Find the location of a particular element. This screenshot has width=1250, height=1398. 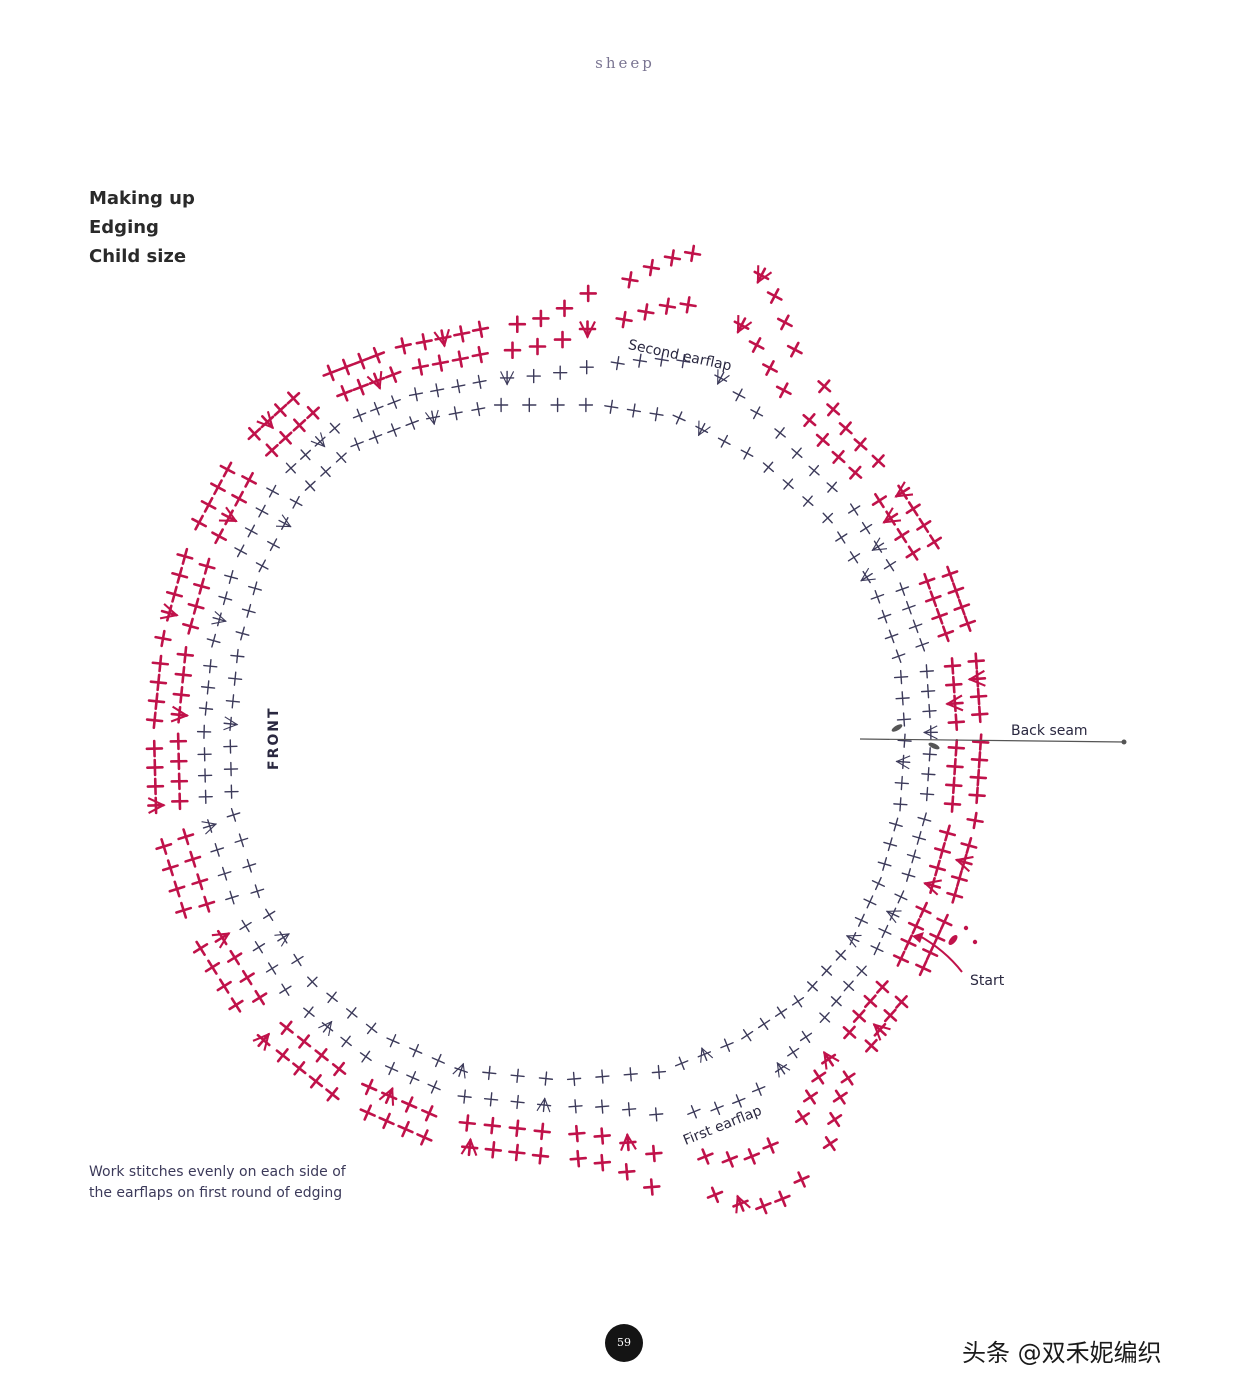

front-label: FRONT is located at coordinates (274, 738).